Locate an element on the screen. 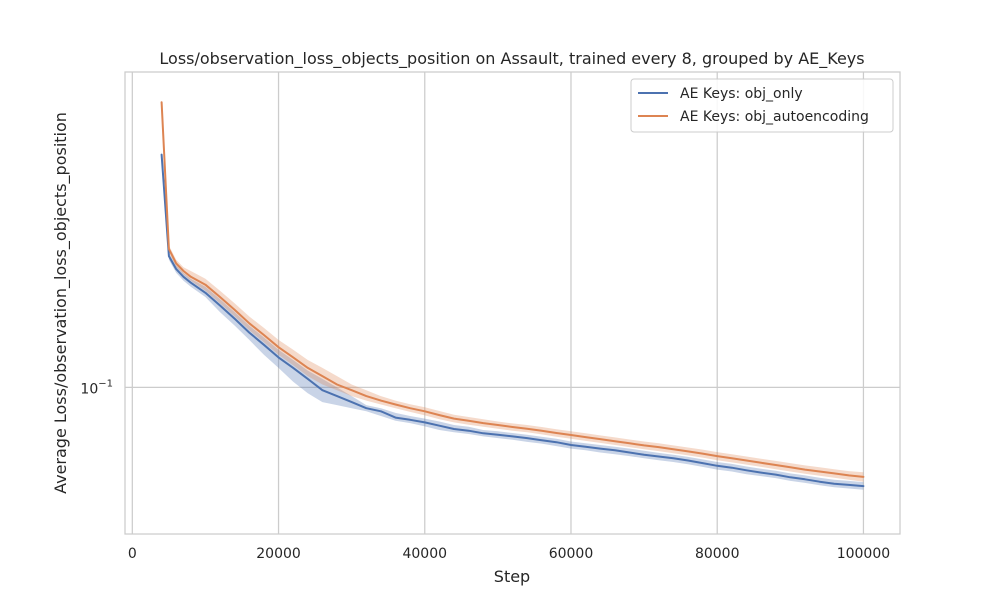 Image resolution: width=1000 pixels, height=600 pixels. legend-box is located at coordinates (762, 105).